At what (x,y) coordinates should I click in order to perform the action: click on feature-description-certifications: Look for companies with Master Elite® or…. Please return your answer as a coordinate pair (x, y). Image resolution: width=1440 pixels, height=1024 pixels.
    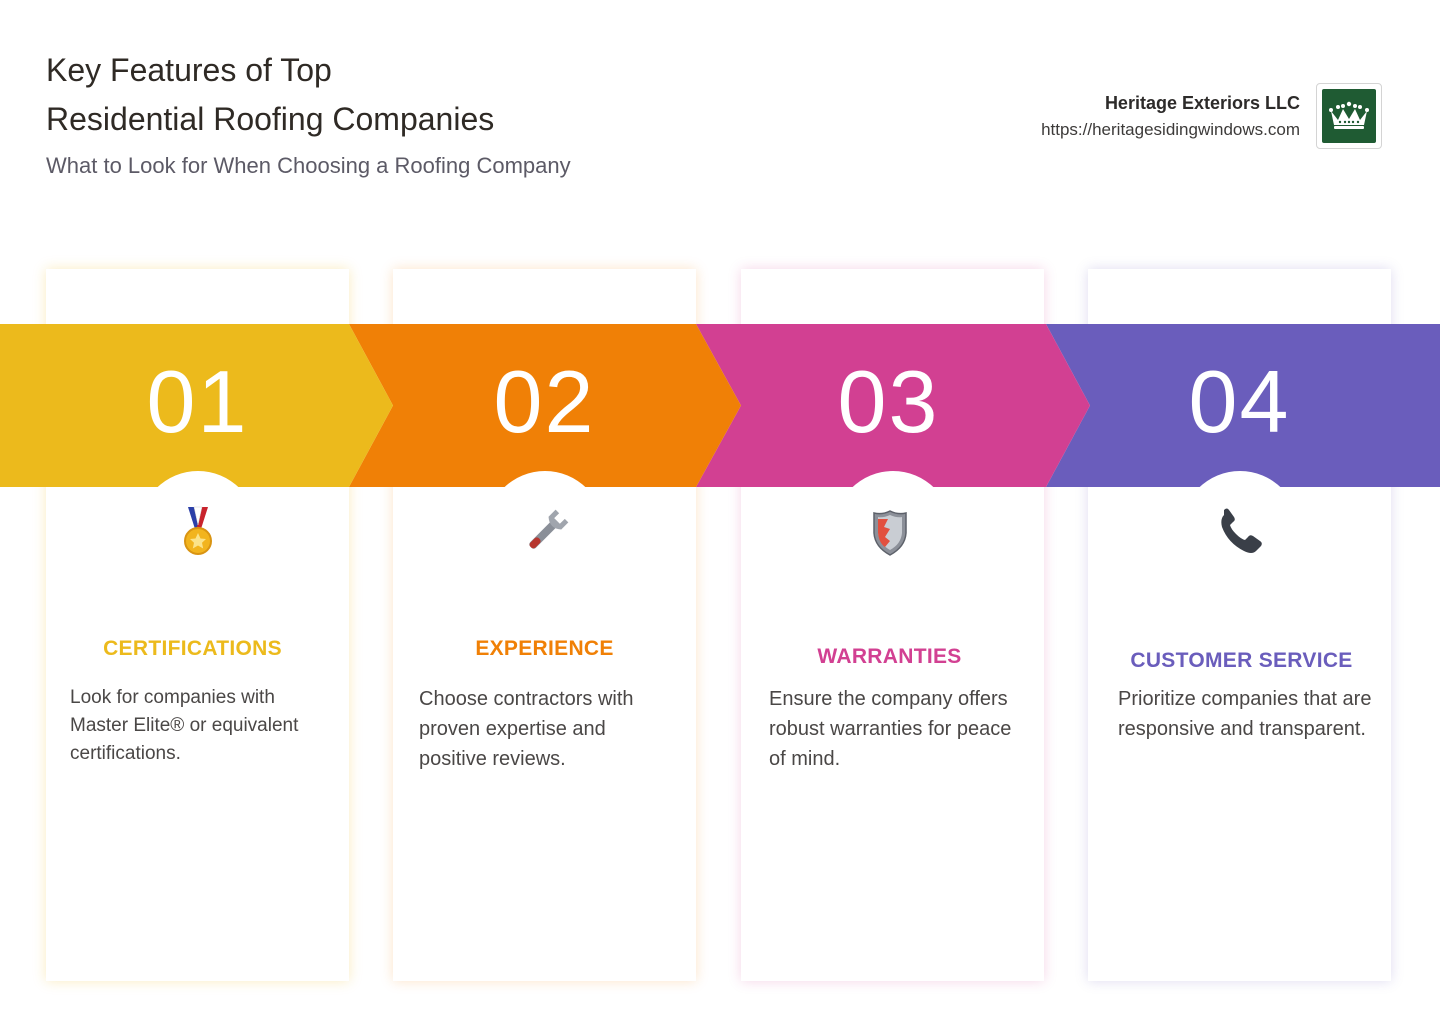
    Looking at the image, I should click on (184, 725).